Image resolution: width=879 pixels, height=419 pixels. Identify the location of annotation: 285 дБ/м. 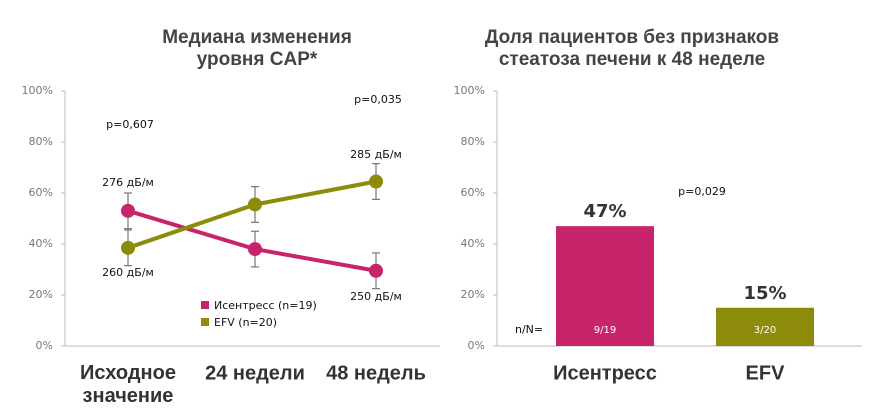
(376, 154).